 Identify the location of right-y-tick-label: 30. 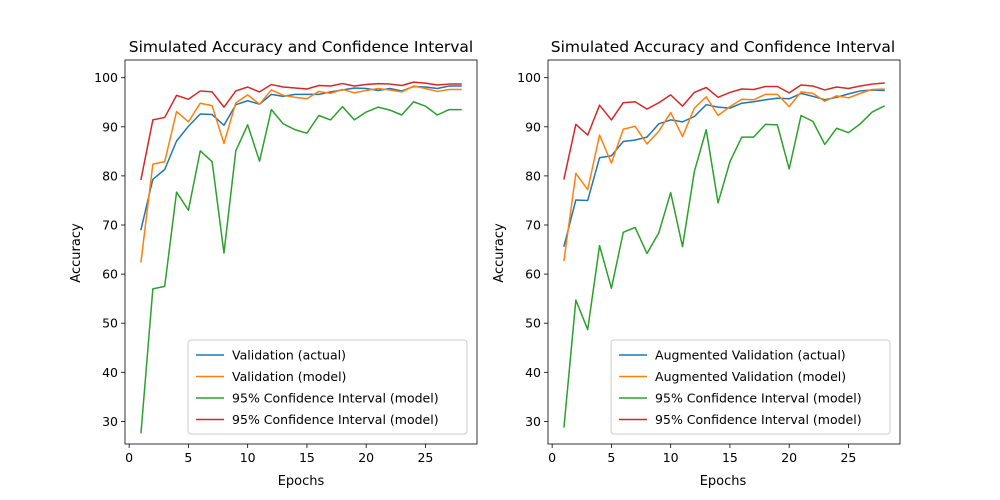
(533, 421).